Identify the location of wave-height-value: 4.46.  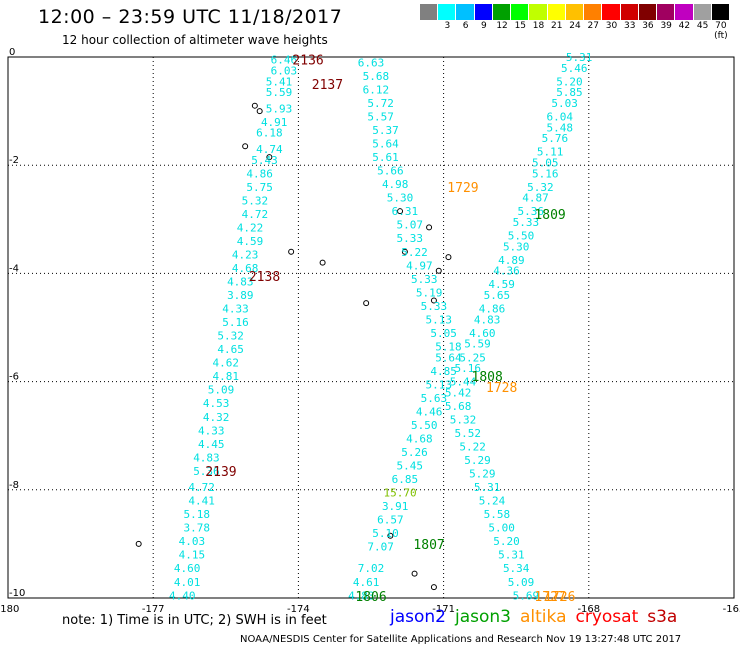
(429, 411).